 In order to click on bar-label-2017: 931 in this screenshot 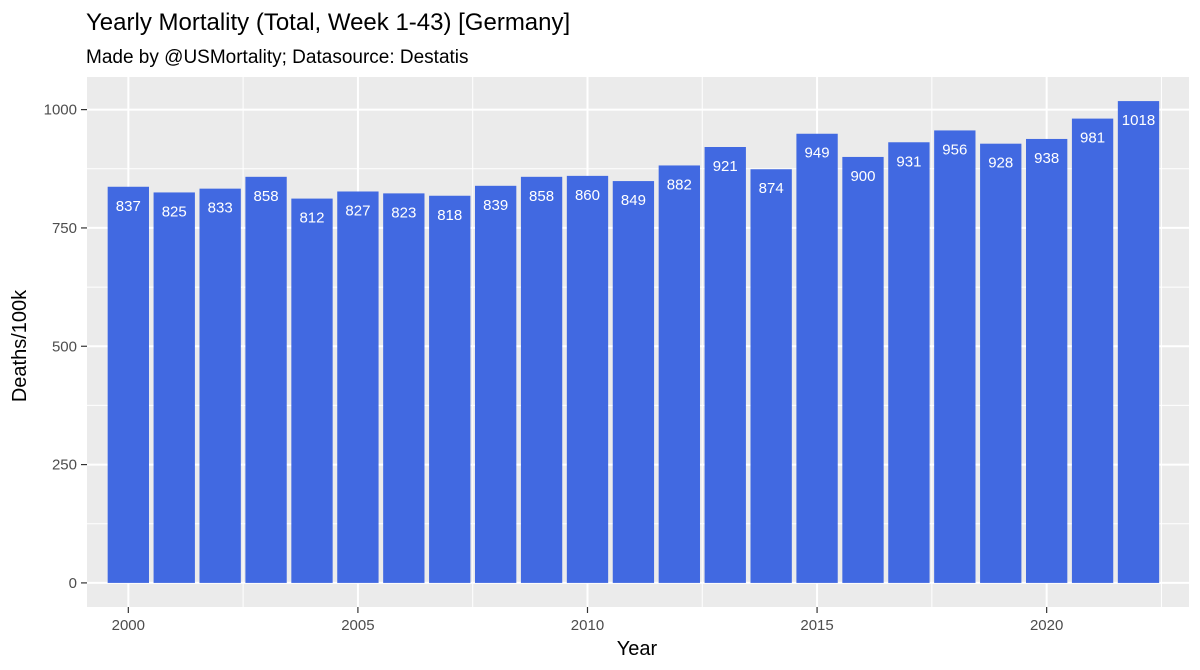, I will do `click(908, 161)`.